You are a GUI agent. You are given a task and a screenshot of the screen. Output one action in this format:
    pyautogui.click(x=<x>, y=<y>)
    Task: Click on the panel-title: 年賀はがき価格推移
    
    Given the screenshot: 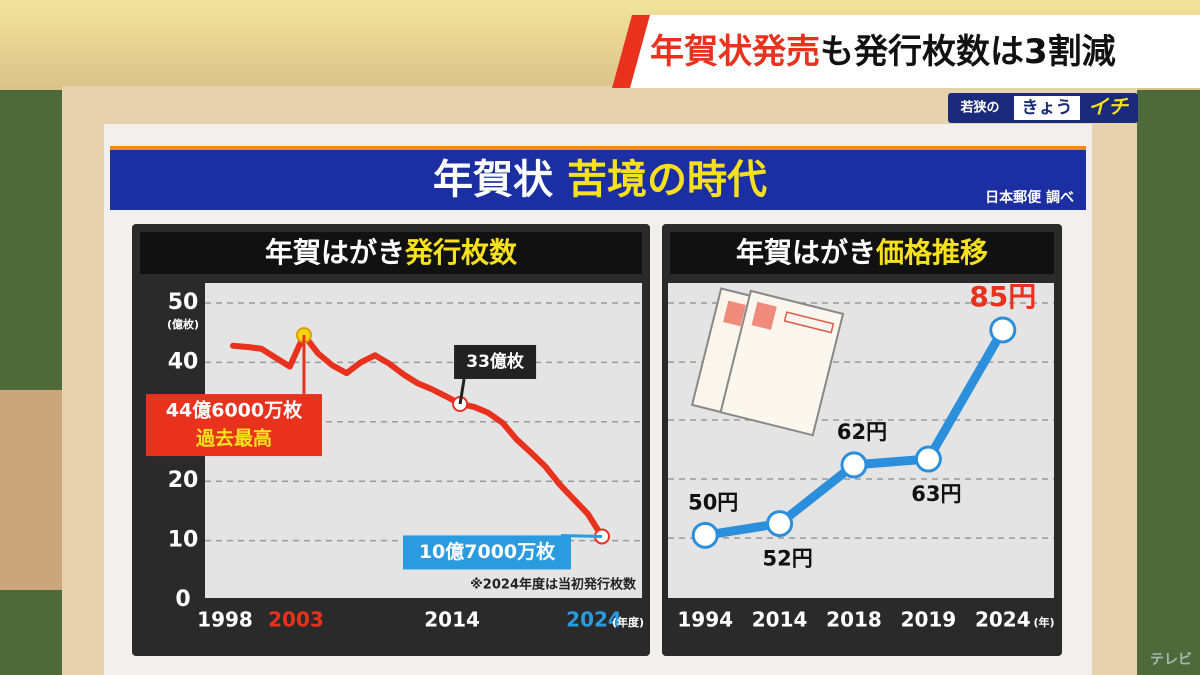 What is the action you would take?
    pyautogui.click(x=862, y=252)
    